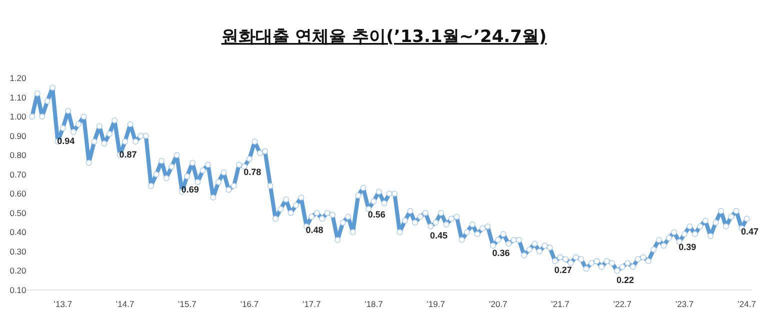  What do you see at coordinates (18, 213) in the screenshot?
I see `y-tick-label: 0.50` at bounding box center [18, 213].